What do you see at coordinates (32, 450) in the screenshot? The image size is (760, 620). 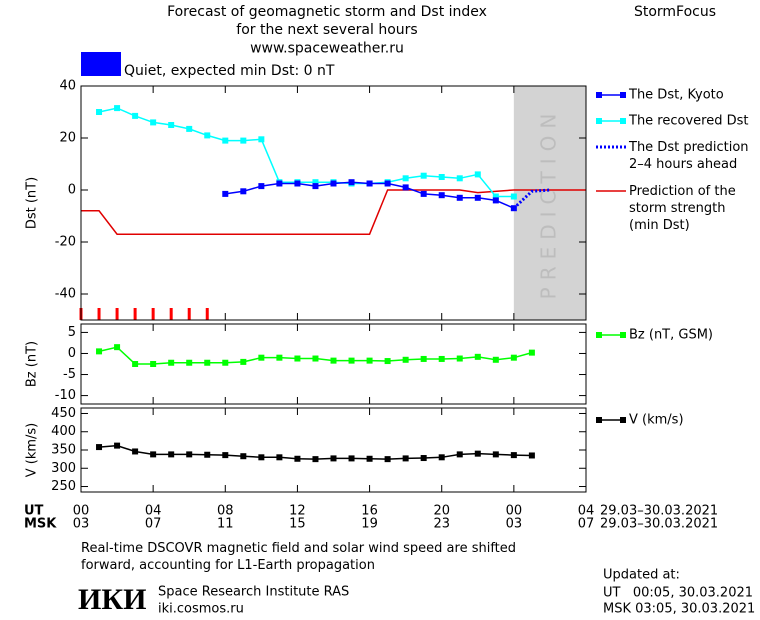 I see `y-axis-title: V (km/s)` at bounding box center [32, 450].